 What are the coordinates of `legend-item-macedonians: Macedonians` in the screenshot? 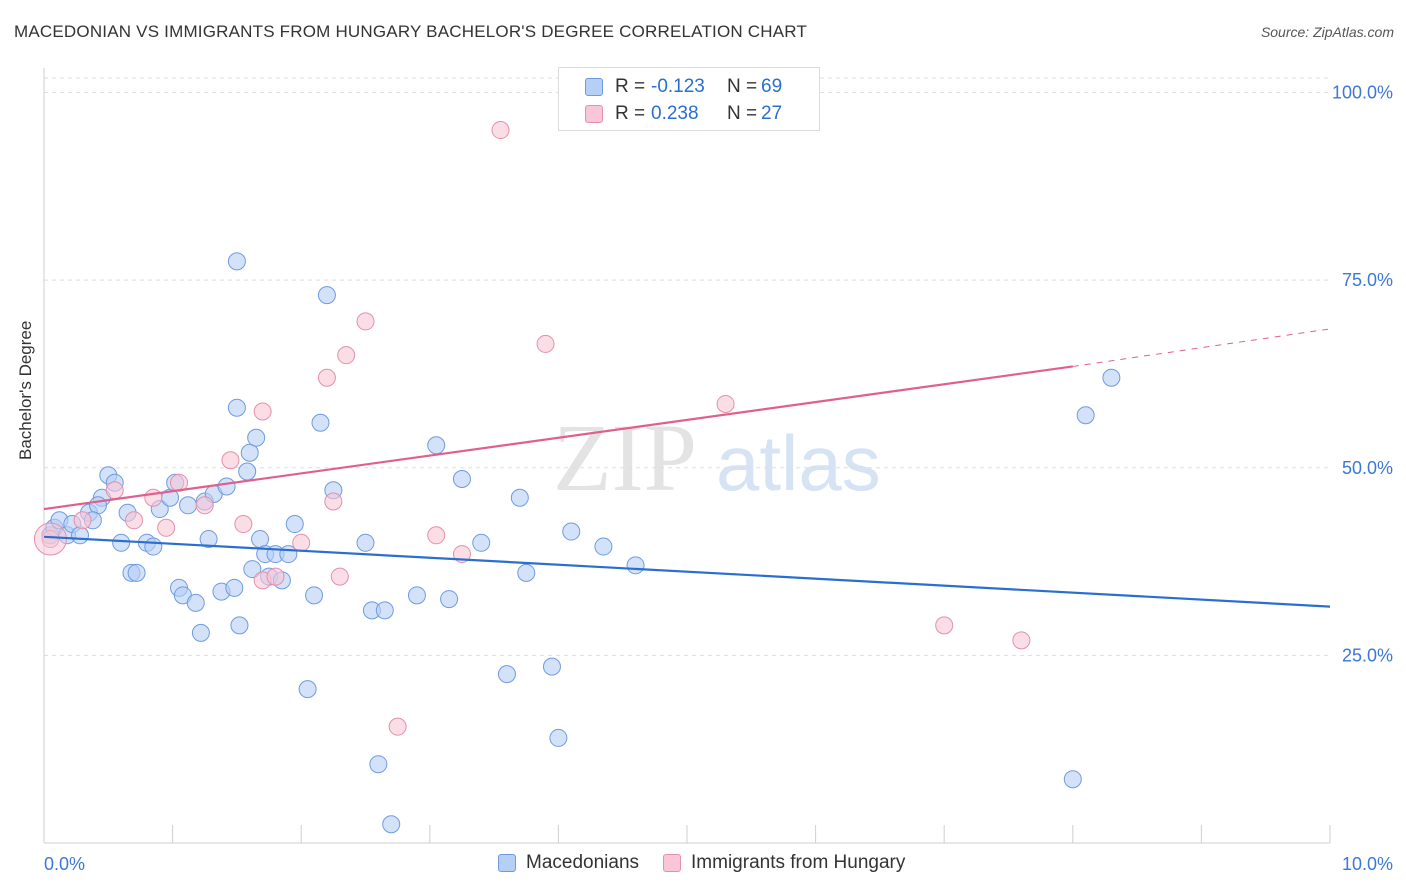 It's located at (568, 863).